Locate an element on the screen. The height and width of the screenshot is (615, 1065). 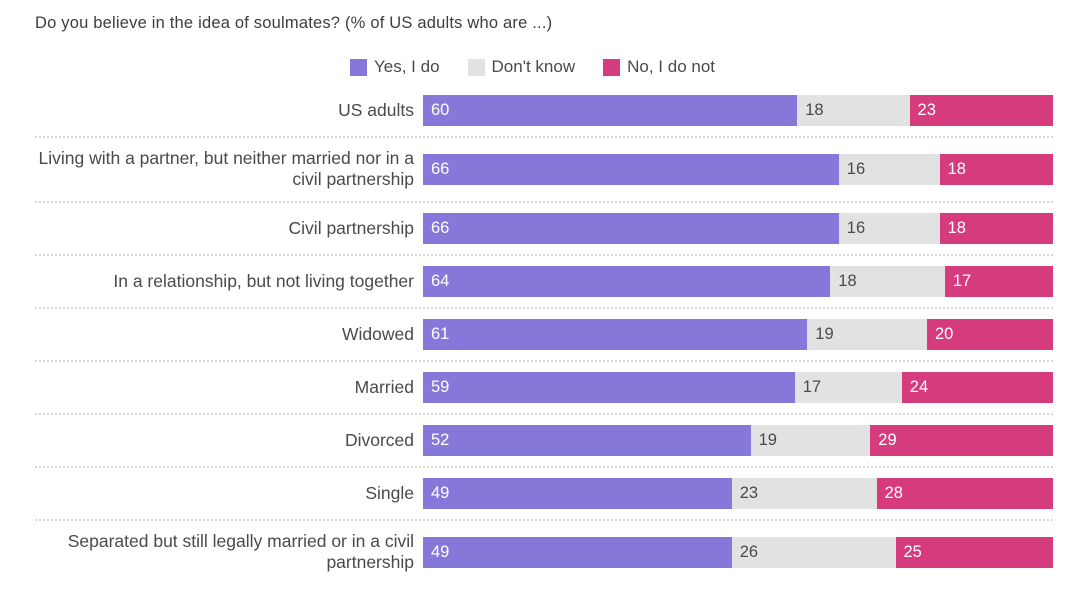
bar-segment-yes: 52 is located at coordinates (587, 440).